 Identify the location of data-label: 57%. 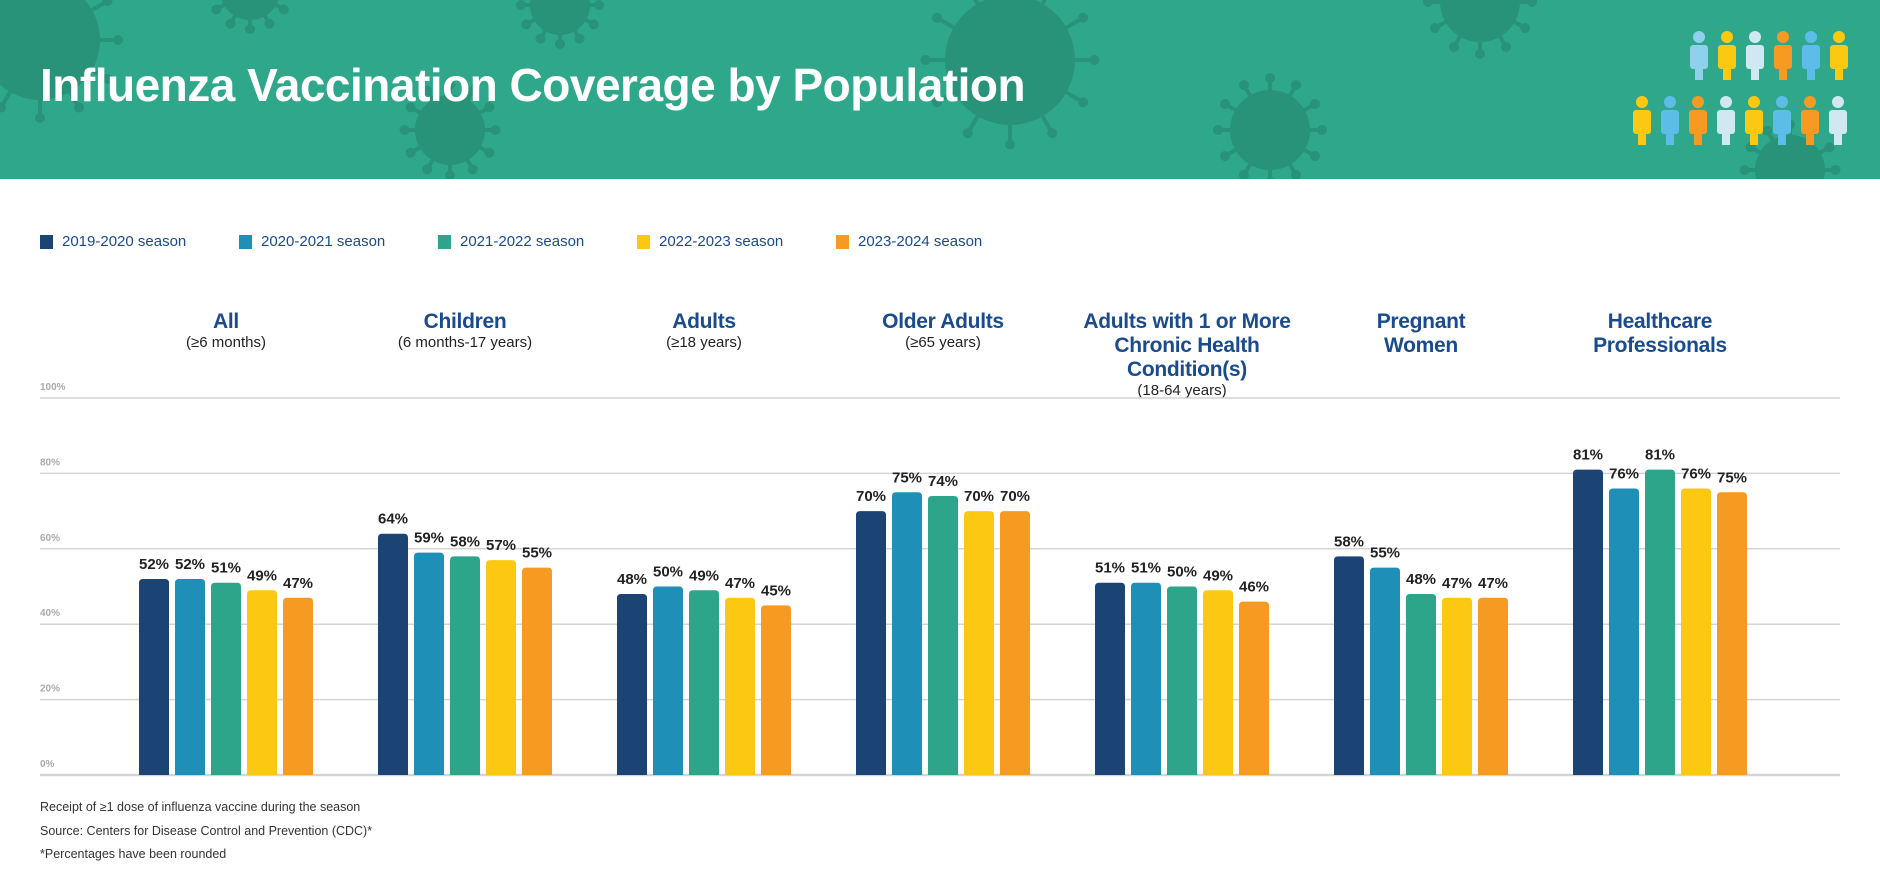
(501, 545).